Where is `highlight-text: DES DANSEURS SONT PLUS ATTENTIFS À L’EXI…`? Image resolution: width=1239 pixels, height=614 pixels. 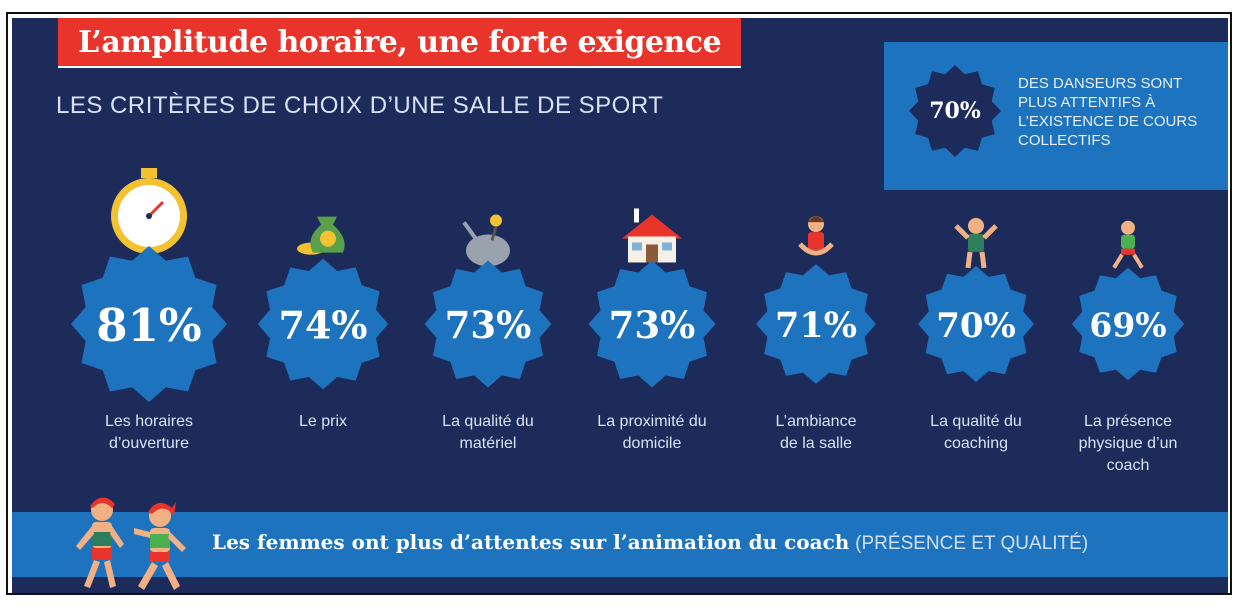
highlight-text: DES DANSEURS SONT PLUS ATTENTIFS À L’EXI… is located at coordinates (1108, 112).